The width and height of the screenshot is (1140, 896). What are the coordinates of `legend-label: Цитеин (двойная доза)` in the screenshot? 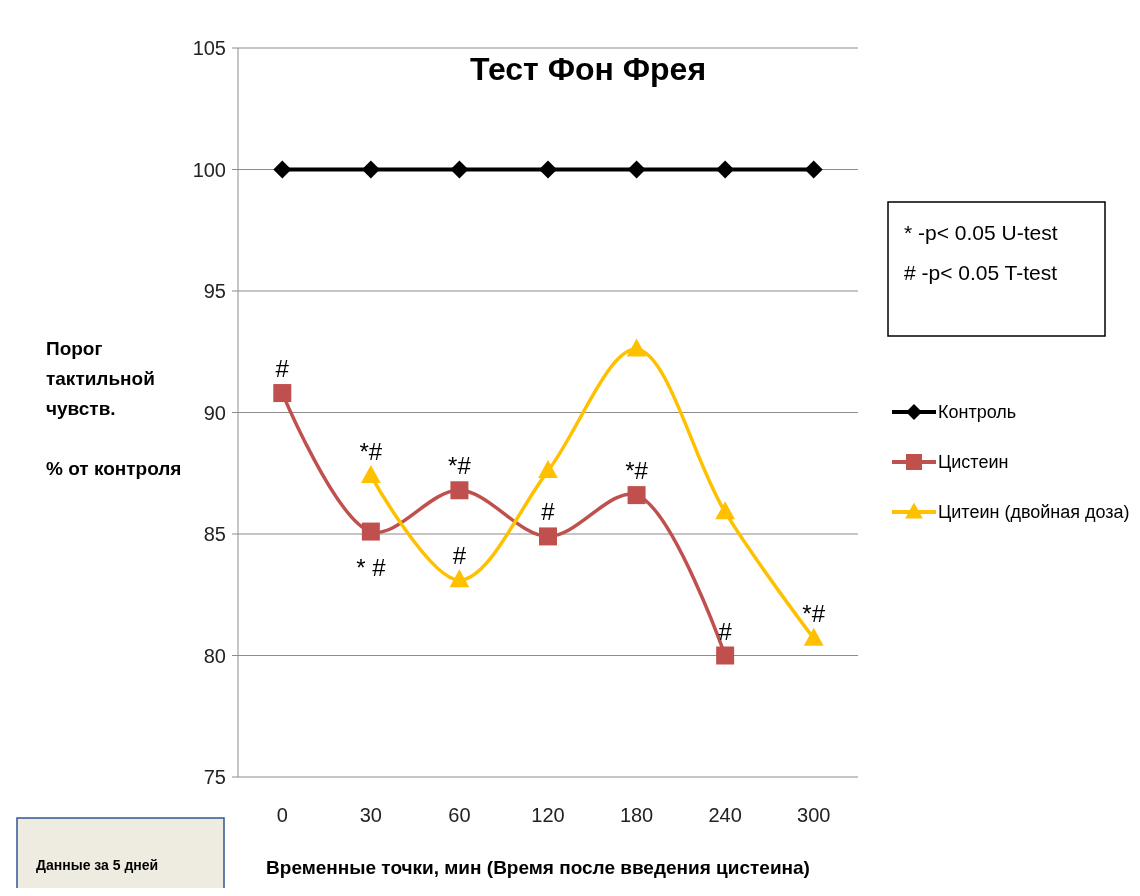 It's located at (1034, 512).